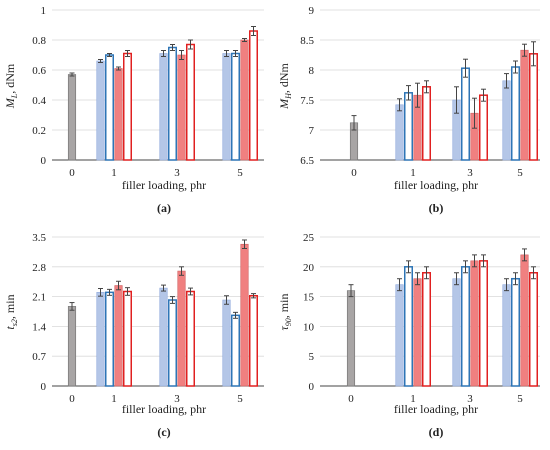 Image resolution: width=550 pixels, height=450 pixels. Describe the element at coordinates (307, 41) in the screenshot. I see `y-tick-label: 8.5` at that location.